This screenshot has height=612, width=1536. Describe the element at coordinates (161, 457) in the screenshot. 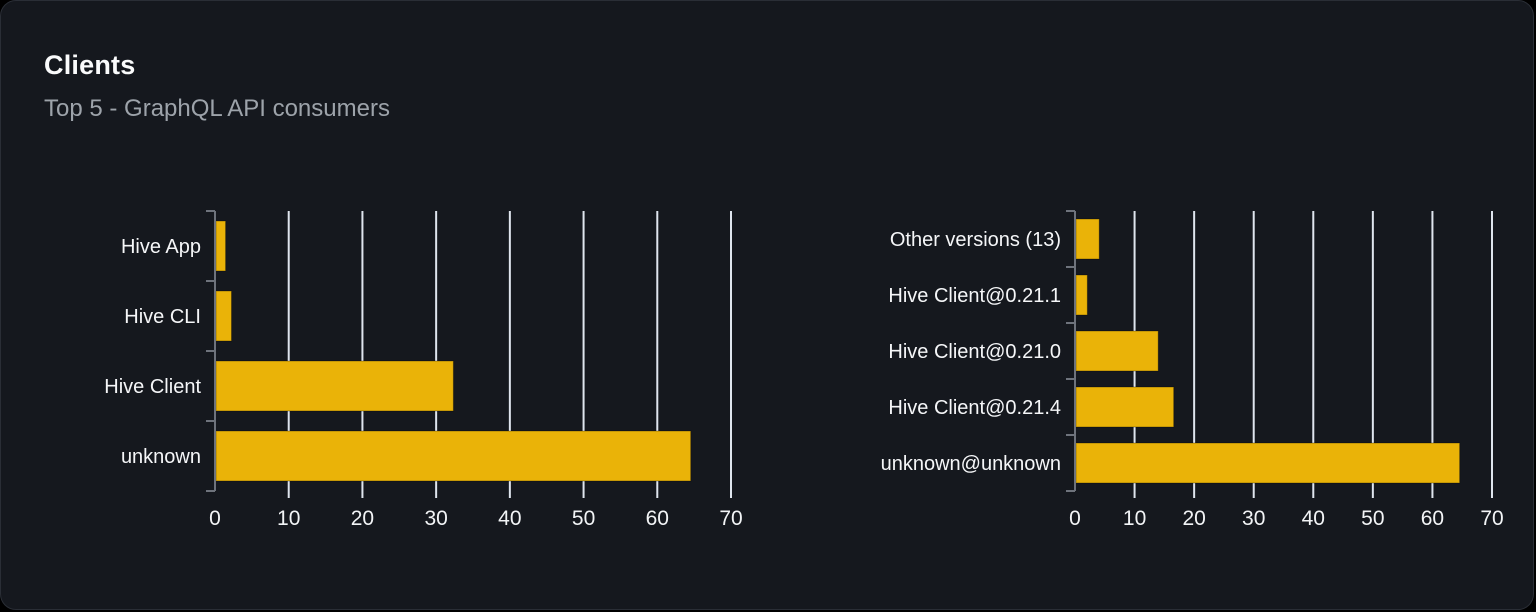

I see `category-label: unknown` at that location.